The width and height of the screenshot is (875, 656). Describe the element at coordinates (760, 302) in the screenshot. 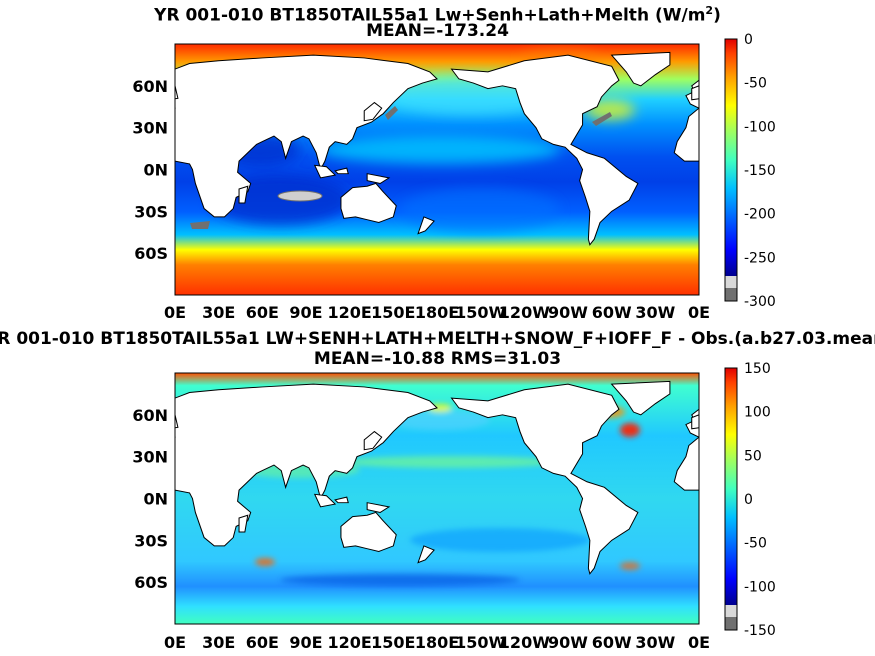

I see `colorbar-tick-label: -300` at that location.